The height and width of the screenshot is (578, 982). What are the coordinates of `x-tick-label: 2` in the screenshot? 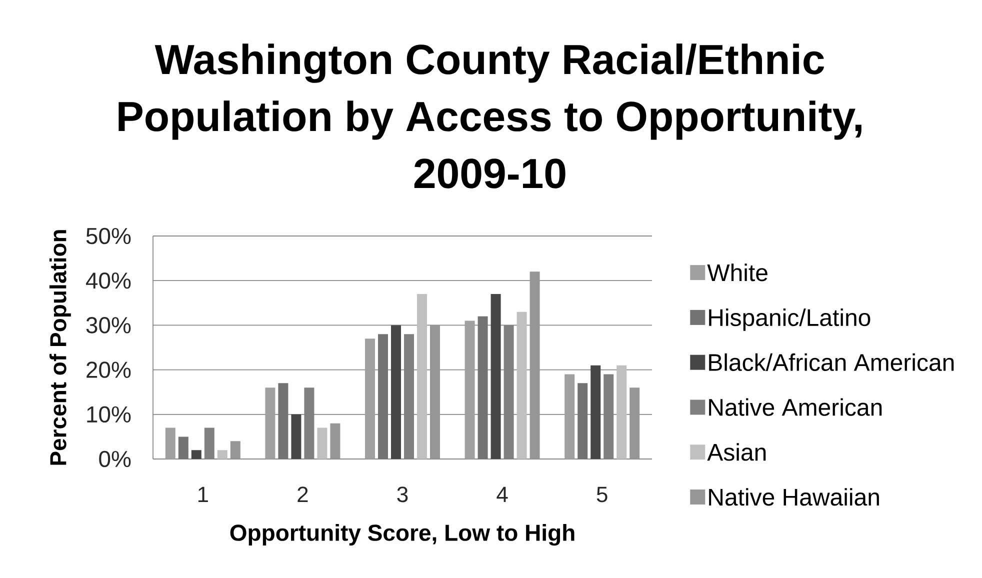 It's located at (303, 494).